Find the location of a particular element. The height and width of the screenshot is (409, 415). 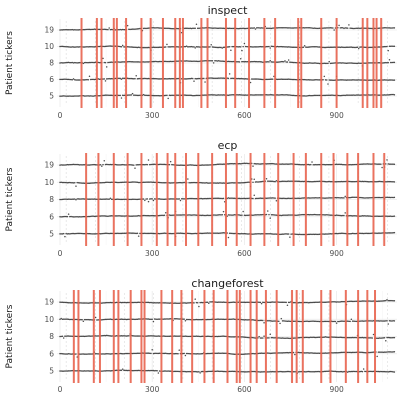

panel-title: ecp is located at coordinates (228, 145).